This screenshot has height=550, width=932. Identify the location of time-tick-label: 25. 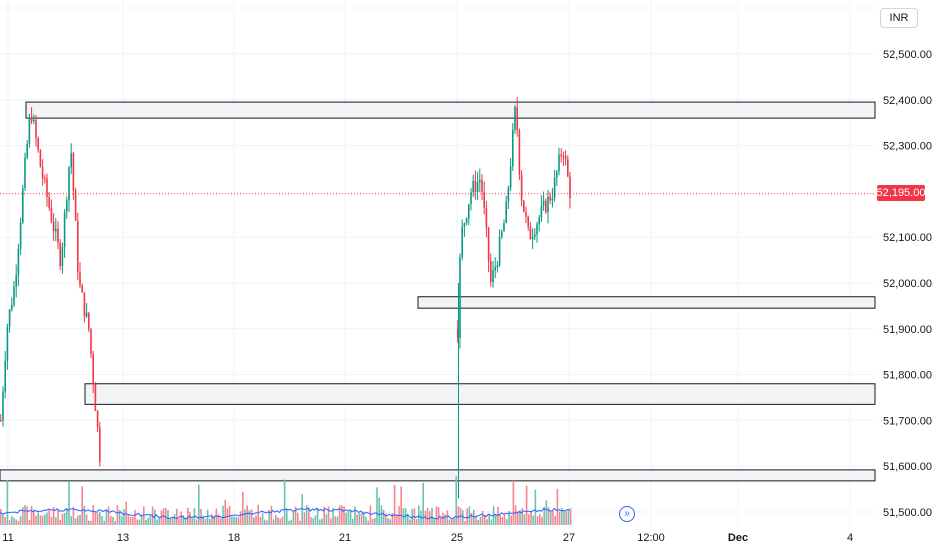
(457, 538).